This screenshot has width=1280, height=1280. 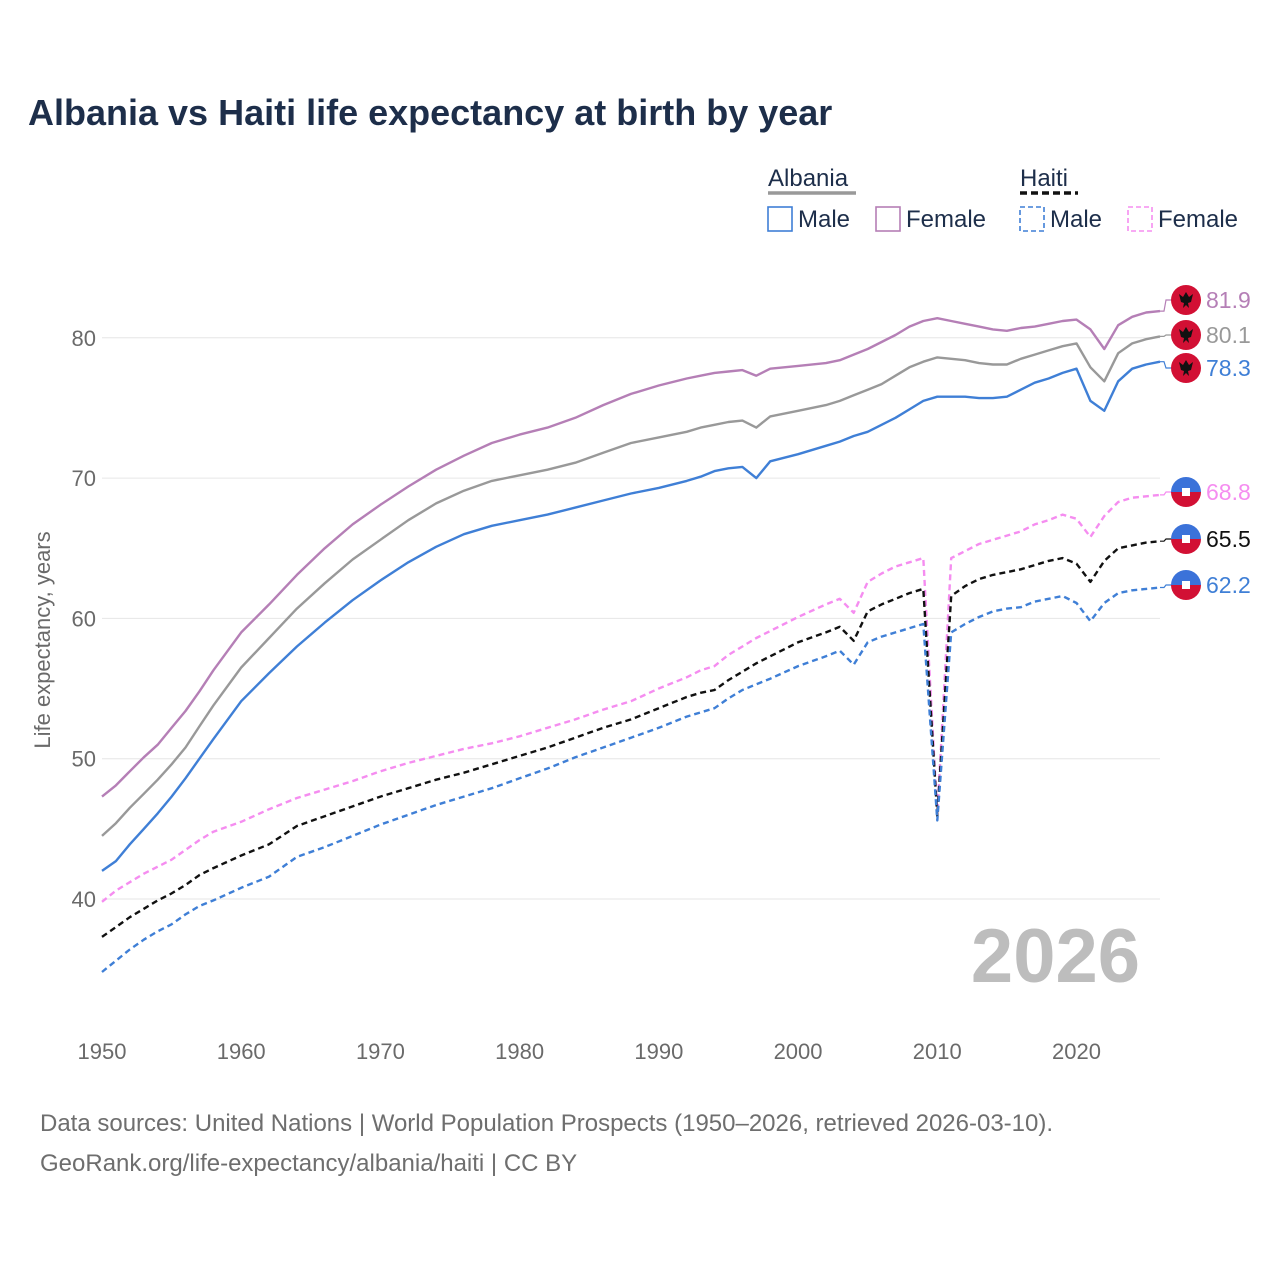 I want to click on y-tick-label: 60, so click(x=84, y=618).